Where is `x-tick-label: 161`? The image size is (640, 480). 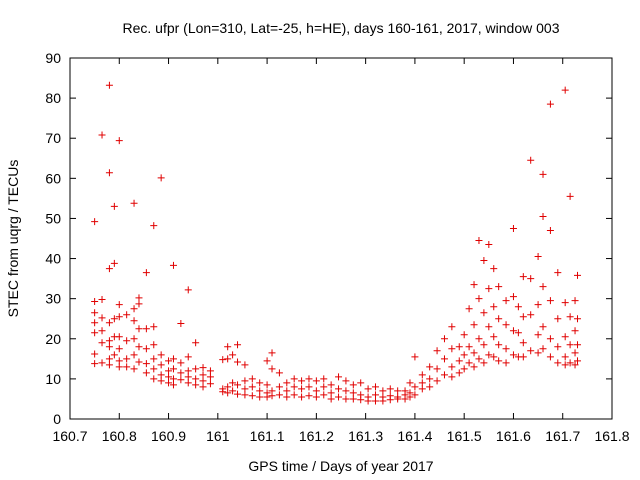 x-tick-label: 161 is located at coordinates (218, 436).